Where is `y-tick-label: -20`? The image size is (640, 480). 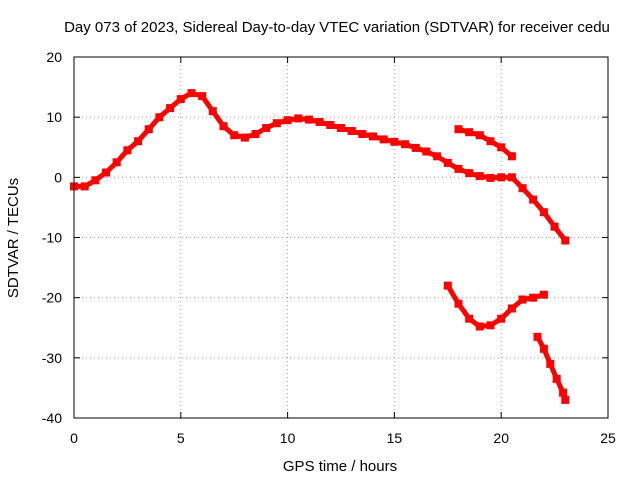
y-tick-label: -20 is located at coordinates (52, 298).